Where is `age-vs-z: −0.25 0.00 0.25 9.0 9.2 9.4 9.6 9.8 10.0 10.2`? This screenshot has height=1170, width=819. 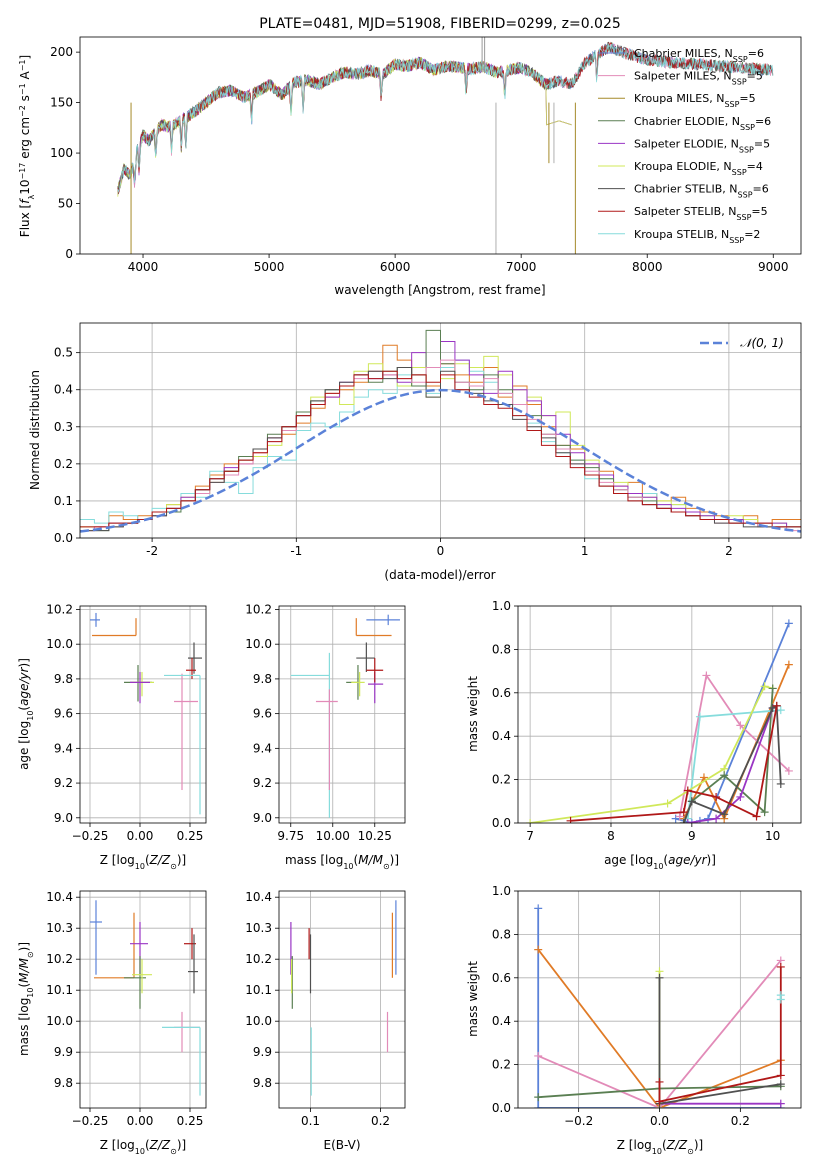 age-vs-z: −0.25 0.00 0.25 9.0 9.2 9.4 9.6 9.8 10.0 10.2 is located at coordinates (126, 722).